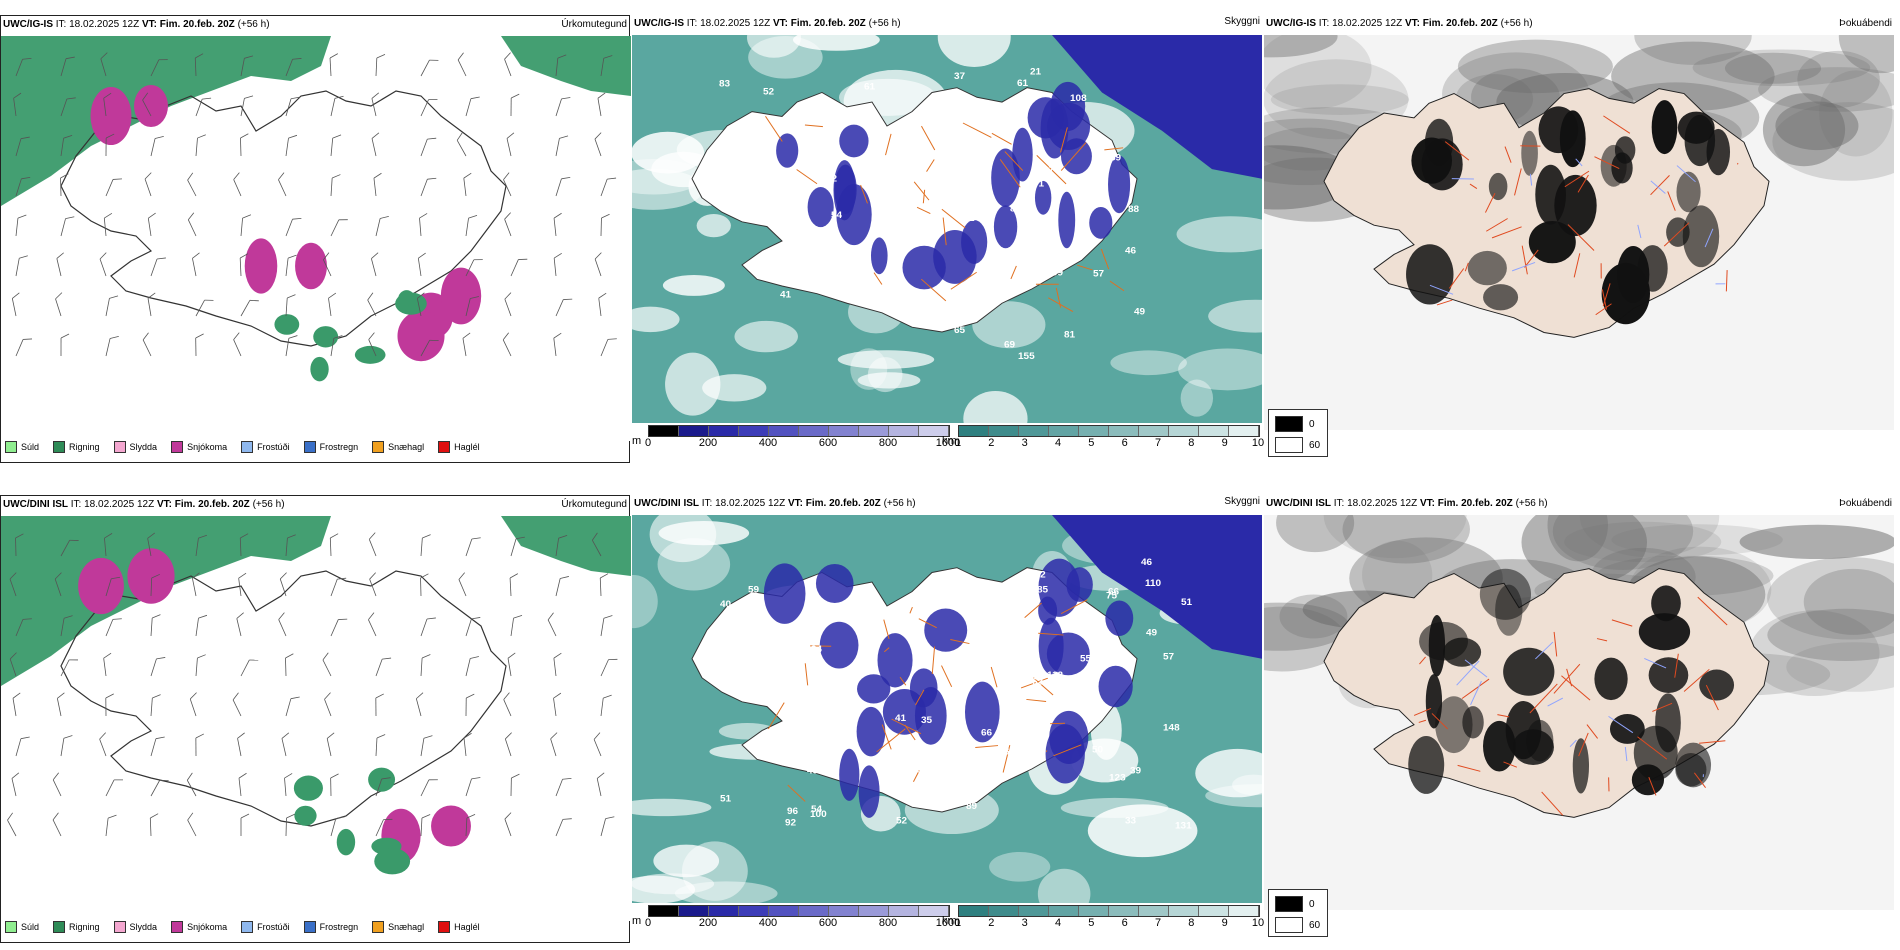  I want to click on model-name: UWC/DINI ISL, so click(1298, 503).